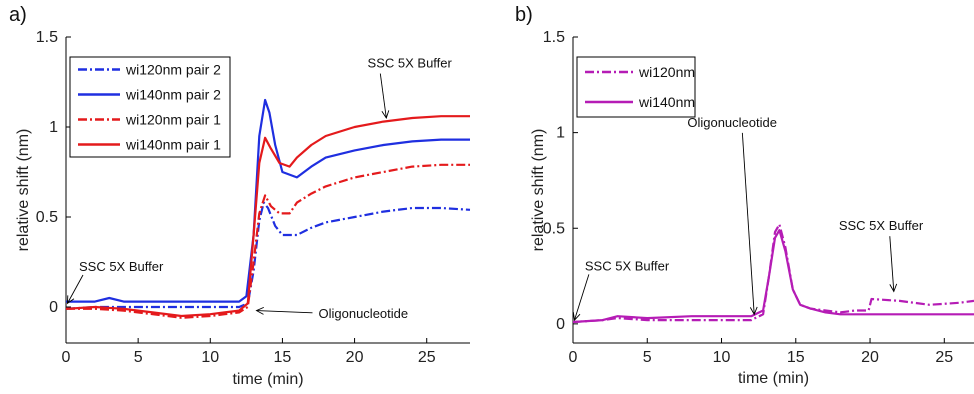 Image resolution: width=974 pixels, height=394 pixels. What do you see at coordinates (524, 15) in the screenshot?
I see `panel-label: b)` at bounding box center [524, 15].